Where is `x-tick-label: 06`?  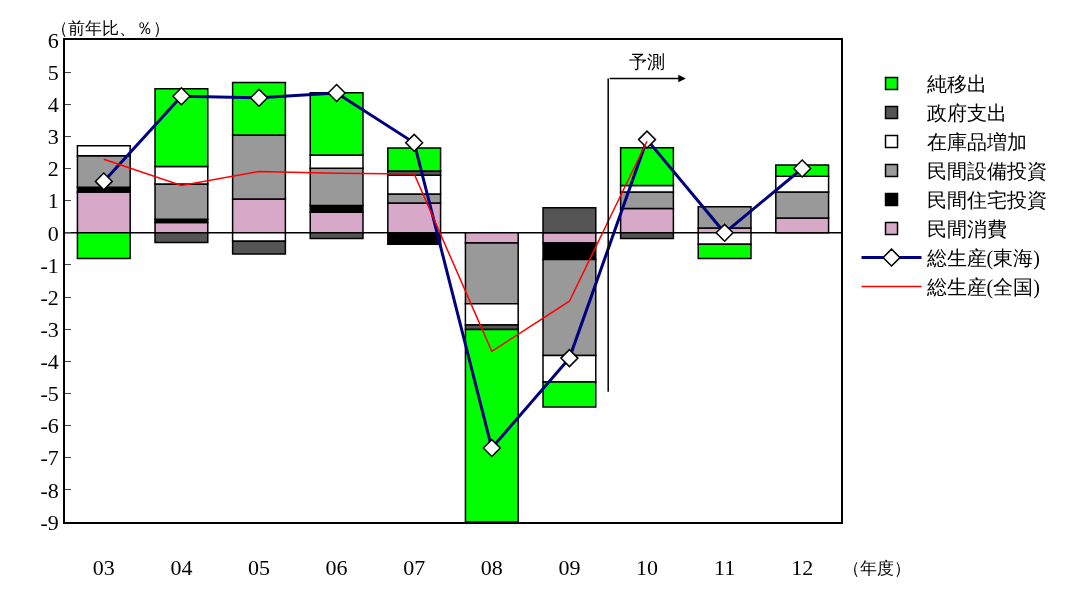
x-tick-label: 06 is located at coordinates (336, 568).